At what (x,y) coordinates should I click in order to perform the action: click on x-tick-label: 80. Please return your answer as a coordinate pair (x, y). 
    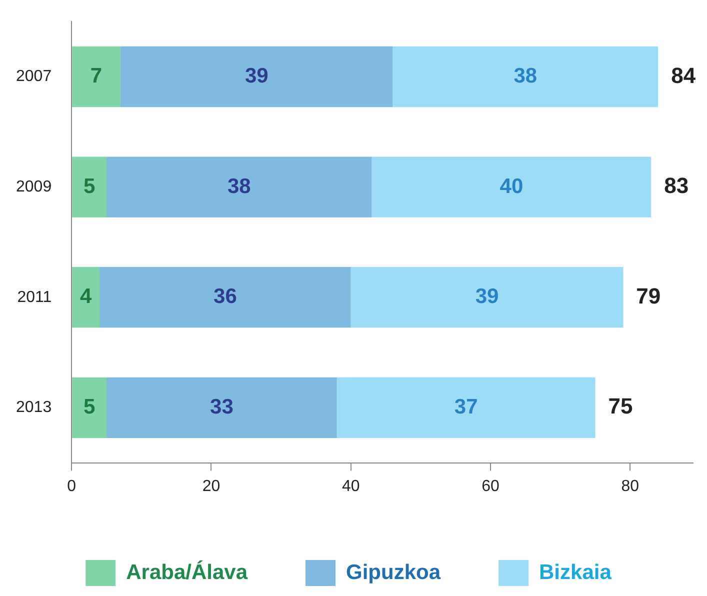
    Looking at the image, I should click on (630, 486).